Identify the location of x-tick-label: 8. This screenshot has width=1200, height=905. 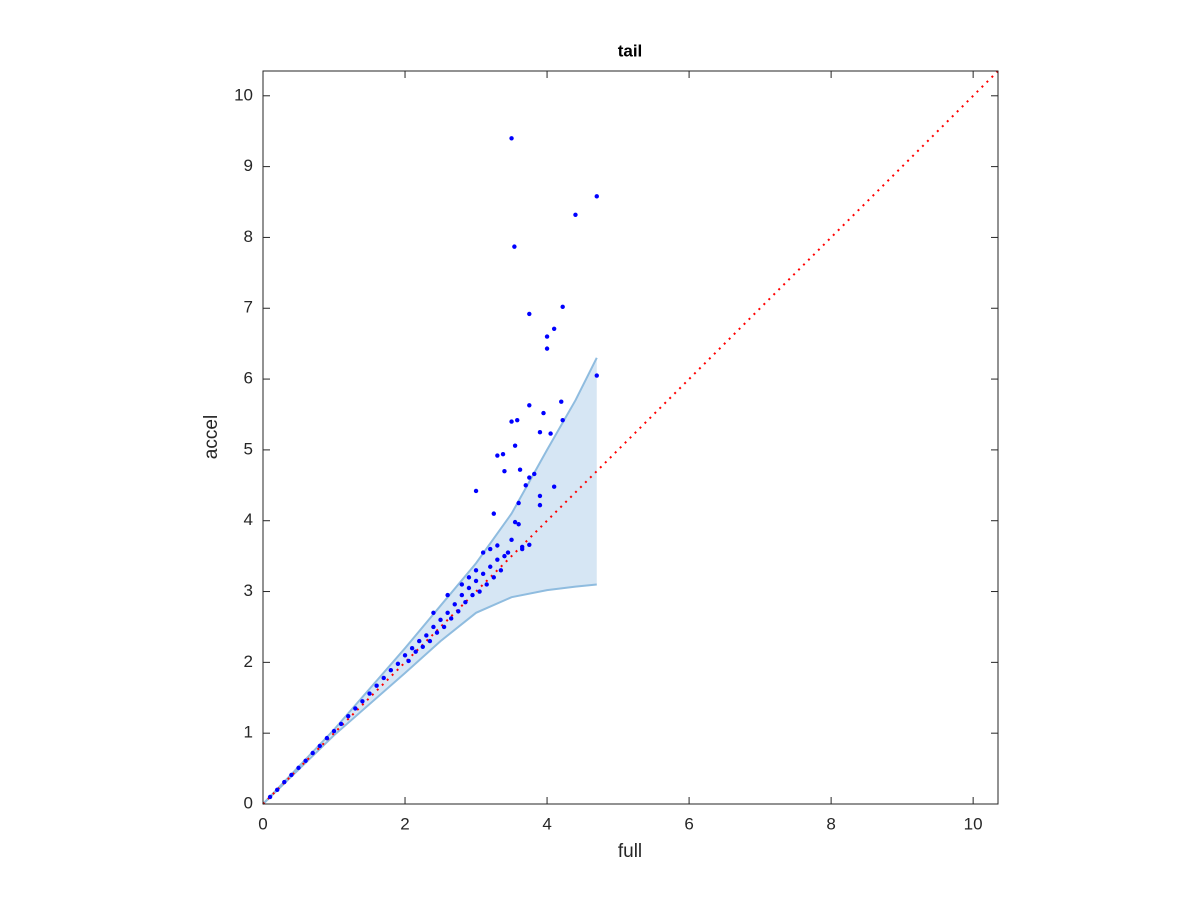
(830, 823).